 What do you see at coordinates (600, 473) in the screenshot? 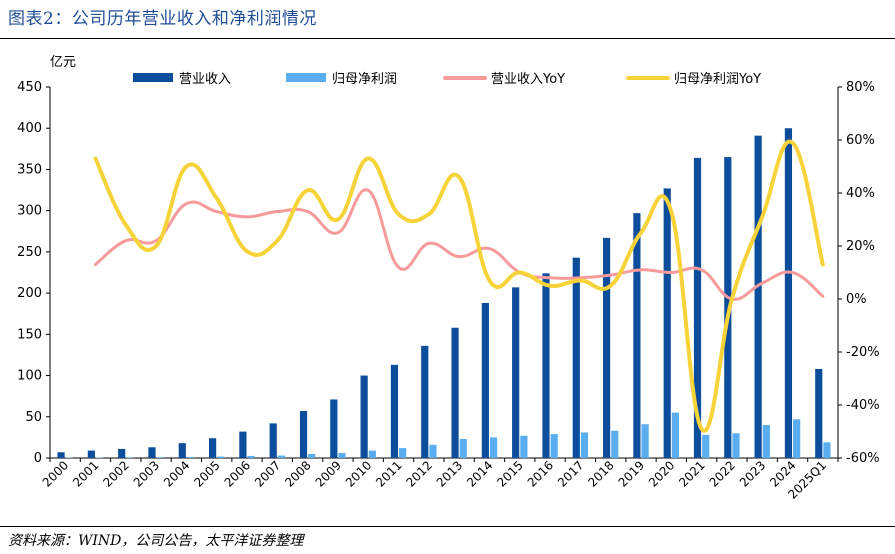
I see `x-tick-label: 2018` at bounding box center [600, 473].